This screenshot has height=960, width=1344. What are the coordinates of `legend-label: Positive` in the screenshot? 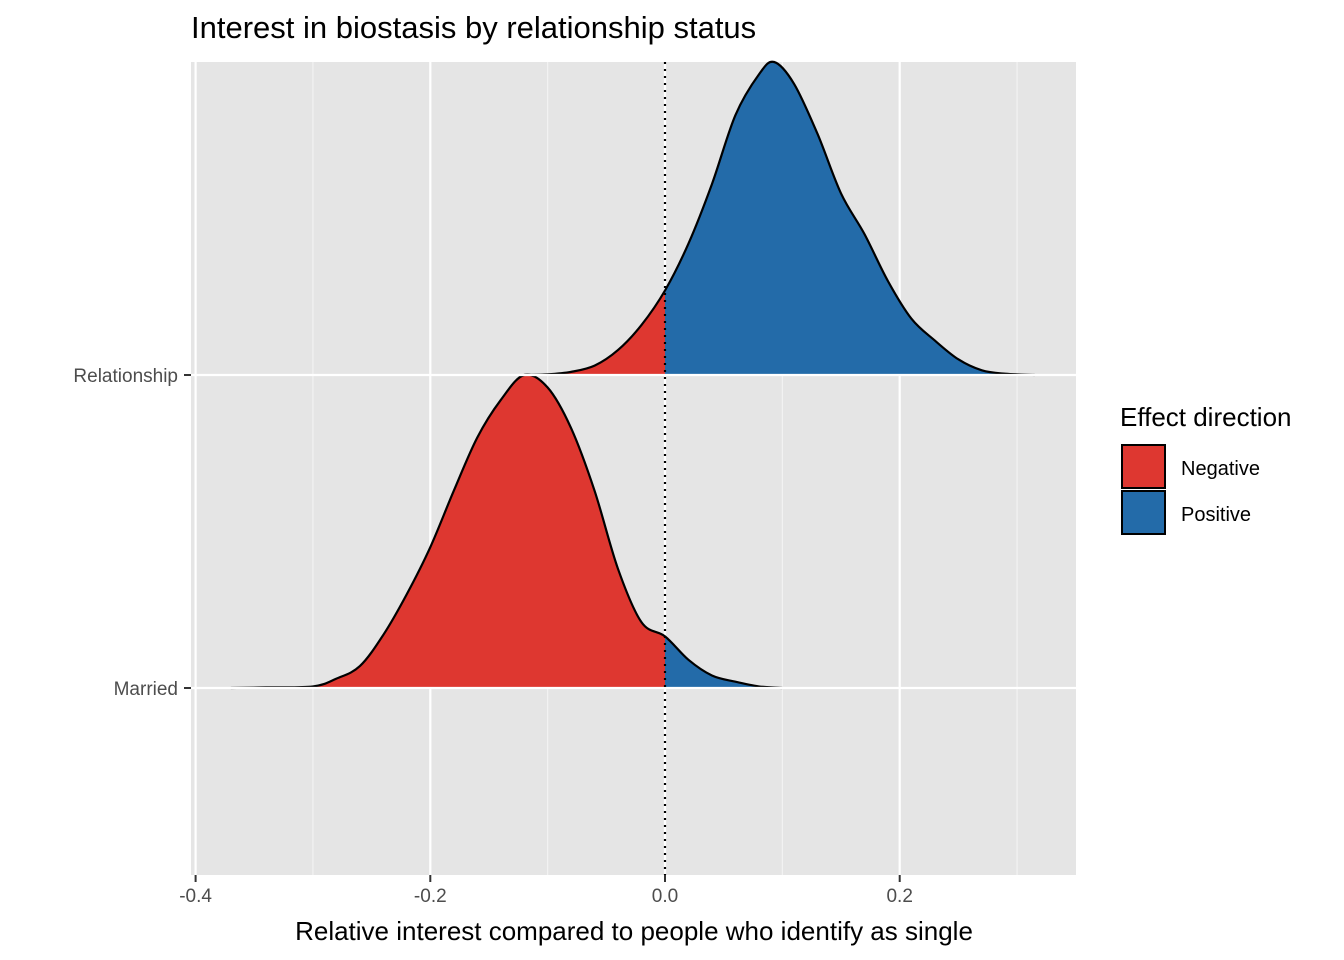 It's located at (1216, 515).